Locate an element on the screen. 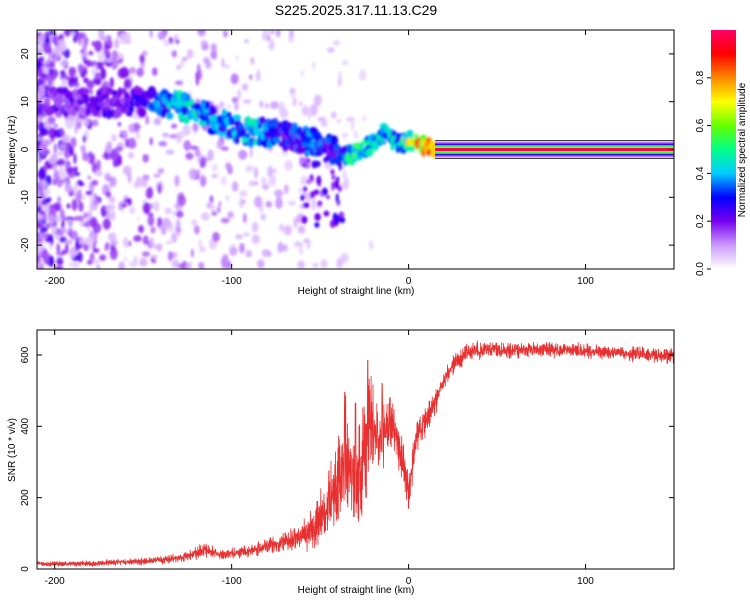 The width and height of the screenshot is (750, 600). snr-y-tick-label: 200 is located at coordinates (25, 497).